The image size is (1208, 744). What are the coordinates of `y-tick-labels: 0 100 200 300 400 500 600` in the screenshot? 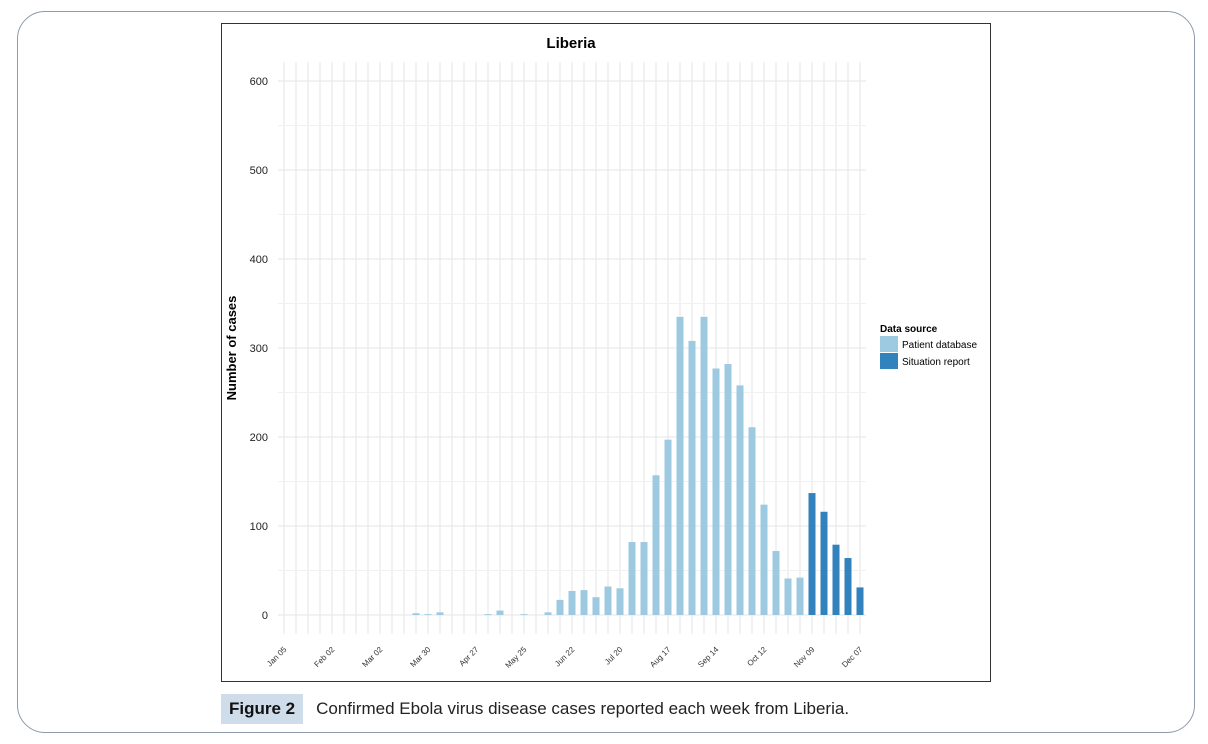 It's located at (259, 349).